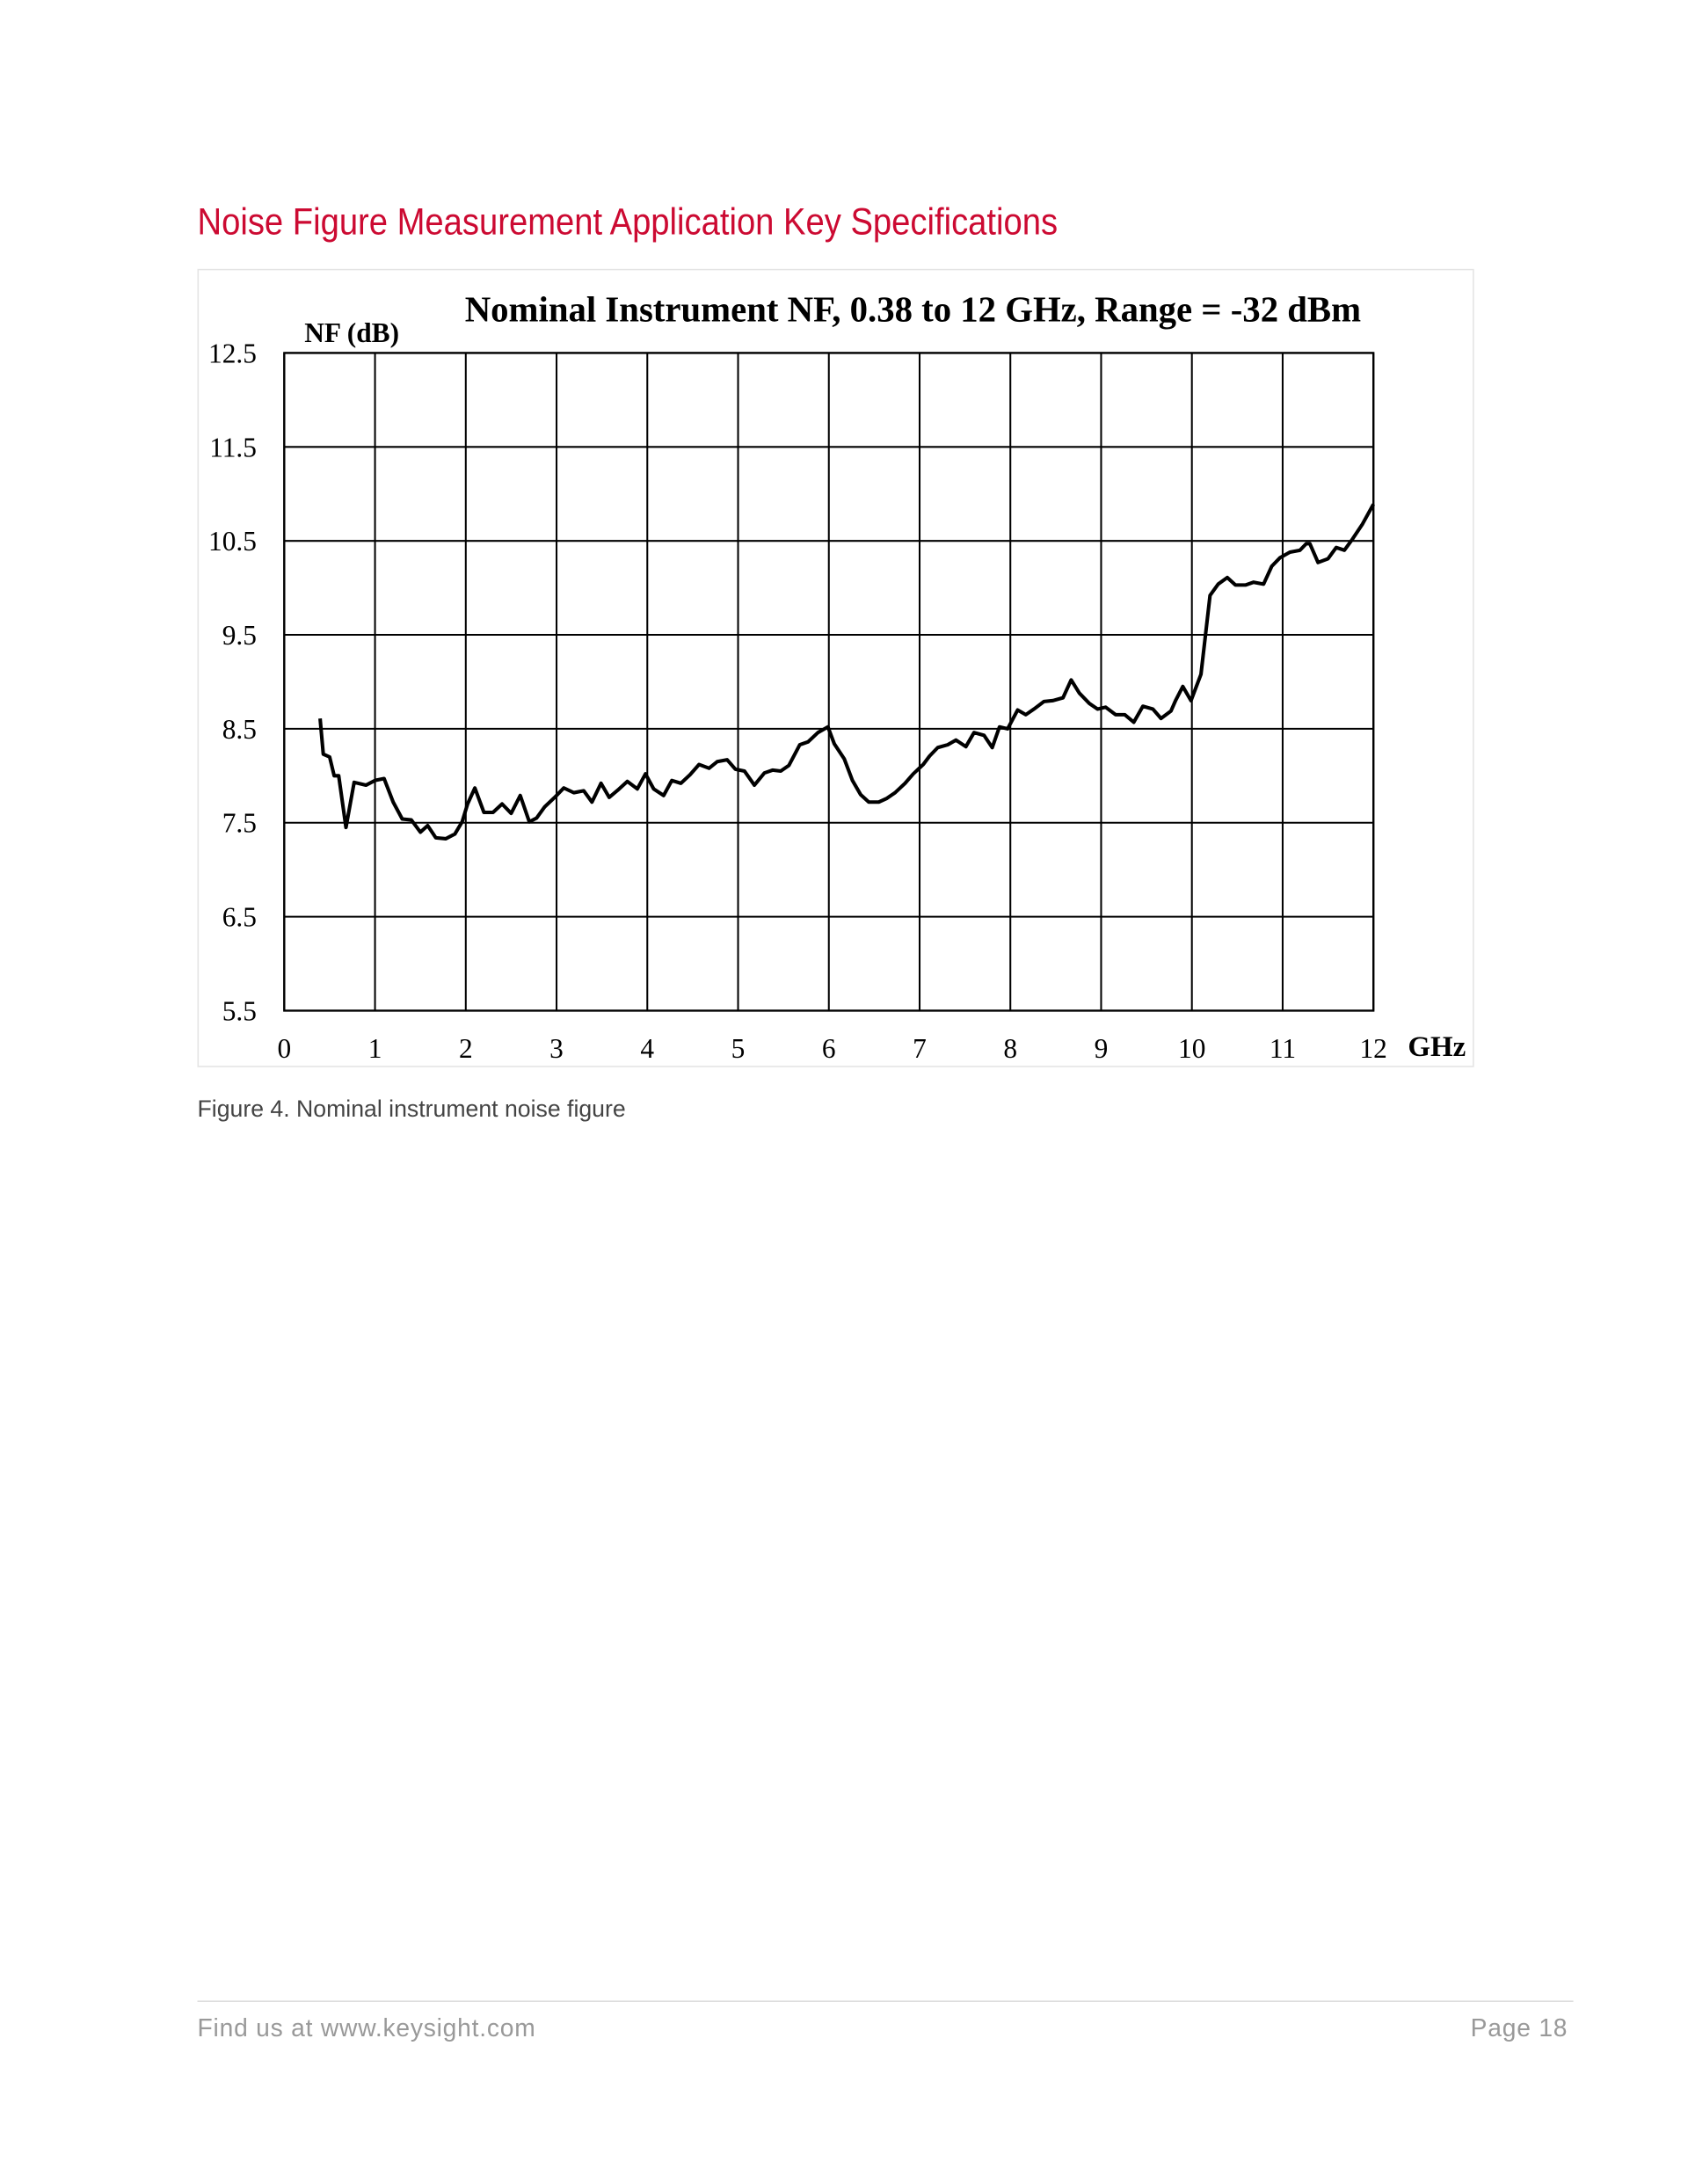 This screenshot has height=2184, width=1688. What do you see at coordinates (846, 672) in the screenshot?
I see `noise-figure-line` at bounding box center [846, 672].